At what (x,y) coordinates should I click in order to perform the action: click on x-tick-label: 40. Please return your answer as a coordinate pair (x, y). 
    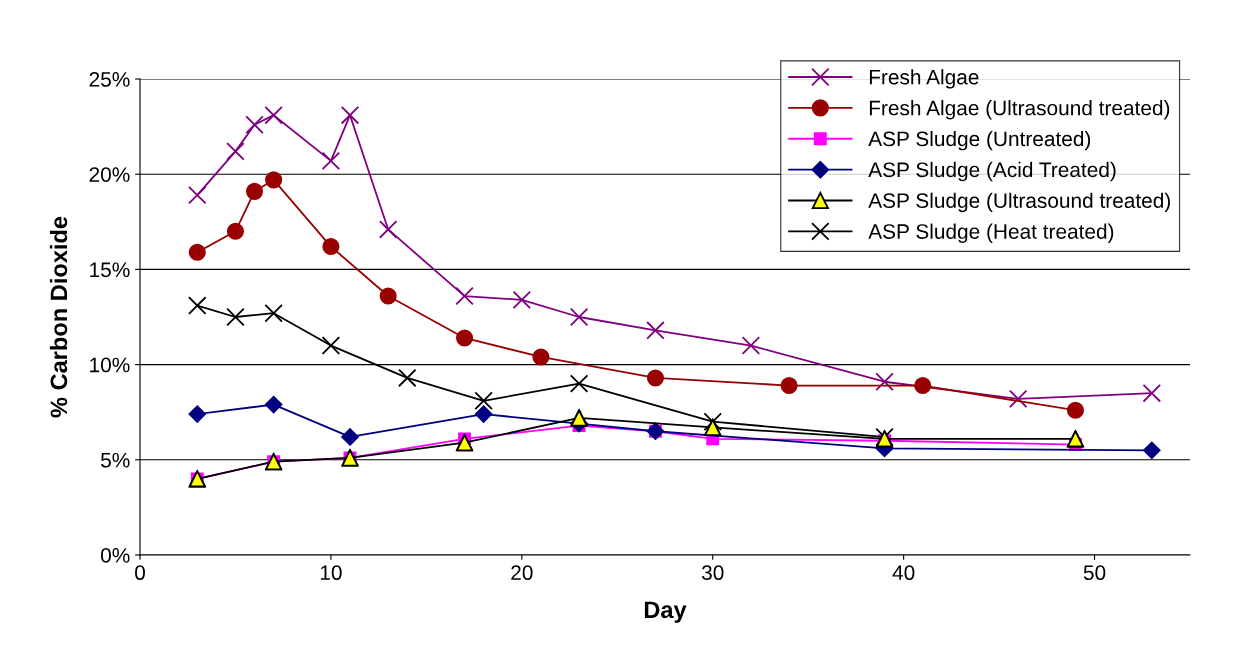
    Looking at the image, I should click on (903, 573).